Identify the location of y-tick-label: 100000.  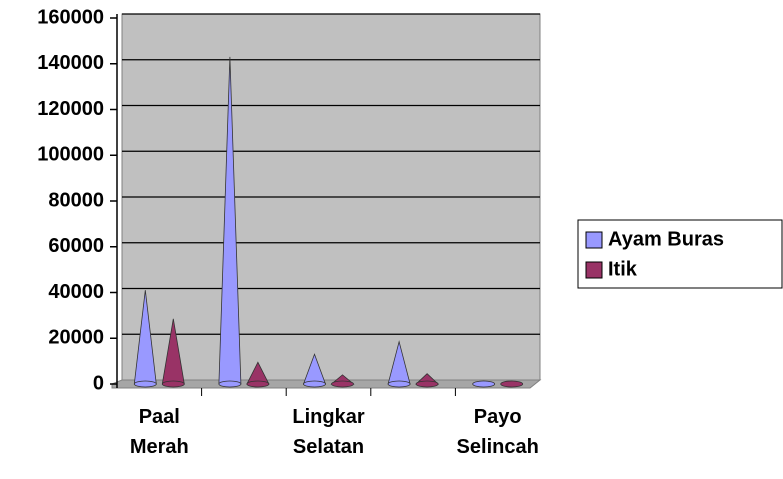
(70, 155).